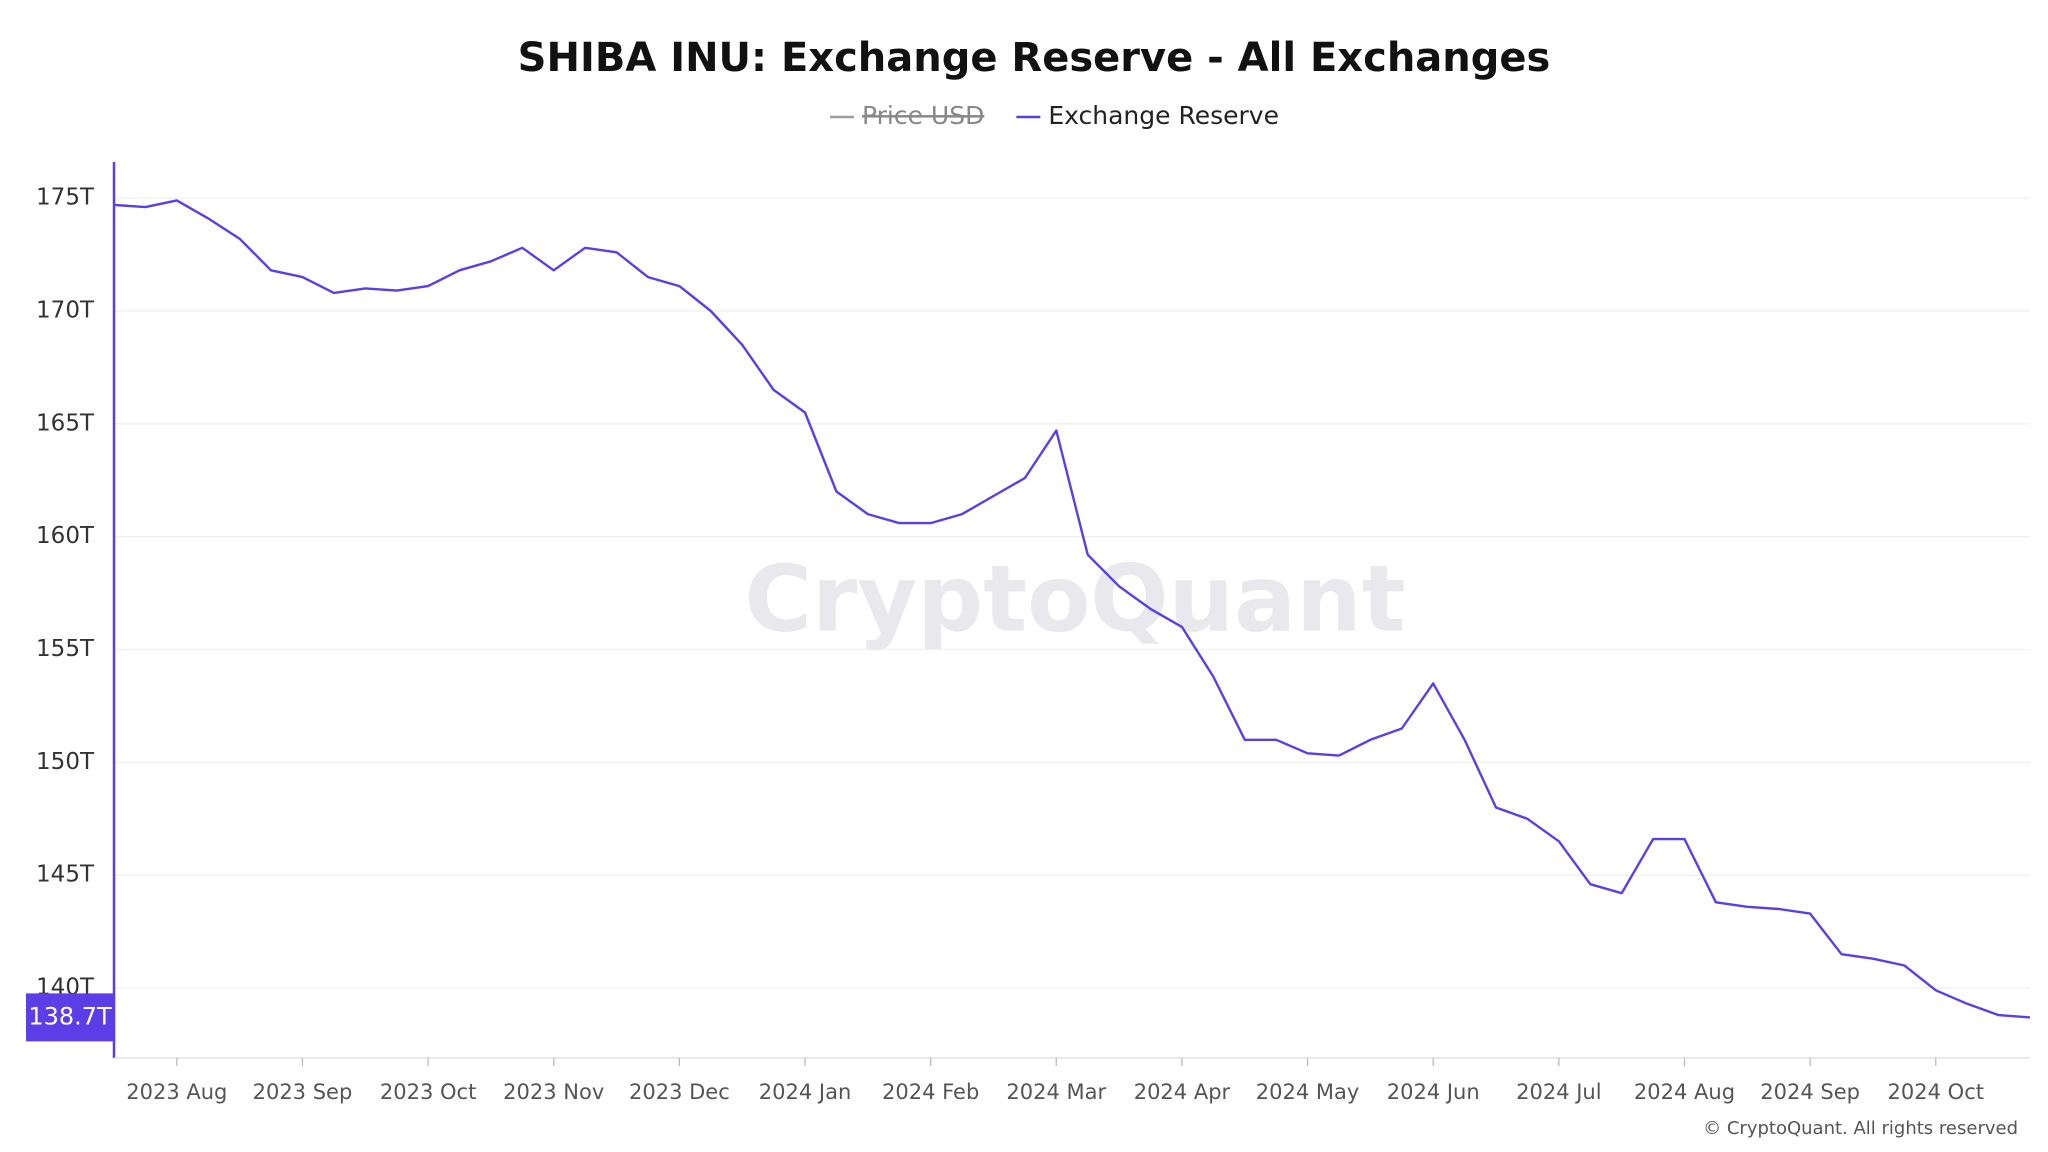 Image resolution: width=2048 pixels, height=1152 pixels. What do you see at coordinates (1810, 1092) in the screenshot?
I see `x-tick-label: 2024 Sep` at bounding box center [1810, 1092].